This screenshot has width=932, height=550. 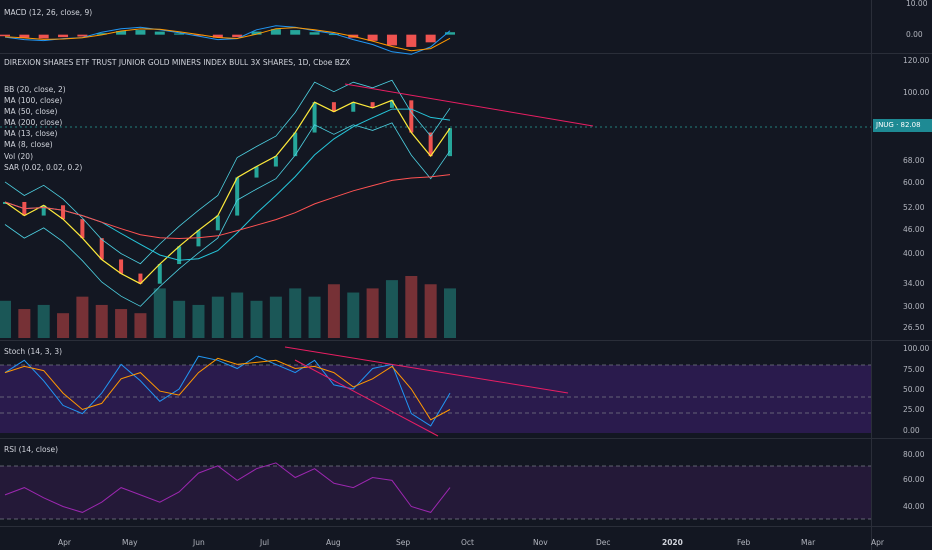 What do you see at coordinates (33, 101) in the screenshot?
I see `indicator-ma-100: MA (100, close)` at bounding box center [33, 101].